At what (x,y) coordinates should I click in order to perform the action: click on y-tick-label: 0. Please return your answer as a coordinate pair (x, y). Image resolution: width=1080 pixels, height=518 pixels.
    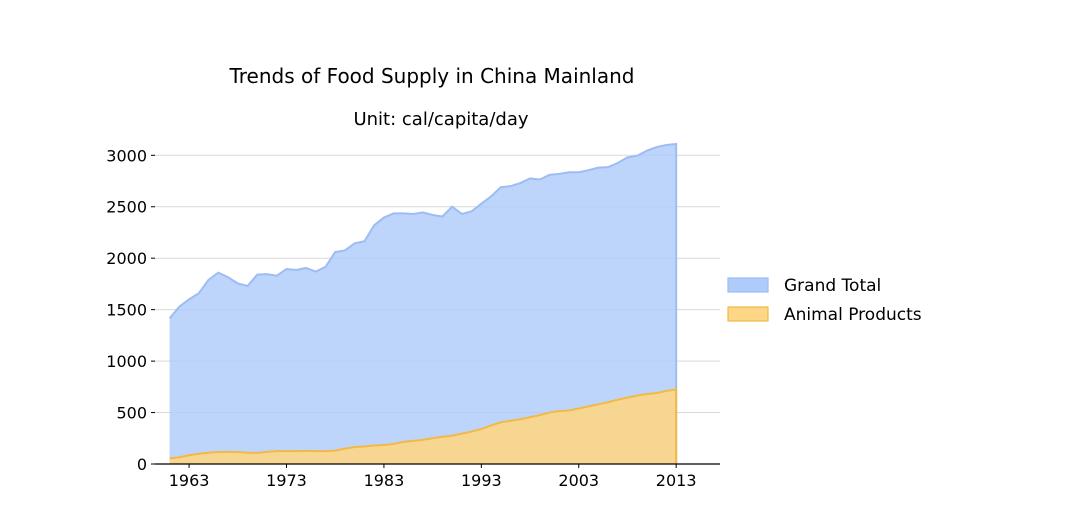
    Looking at the image, I should click on (142, 464).